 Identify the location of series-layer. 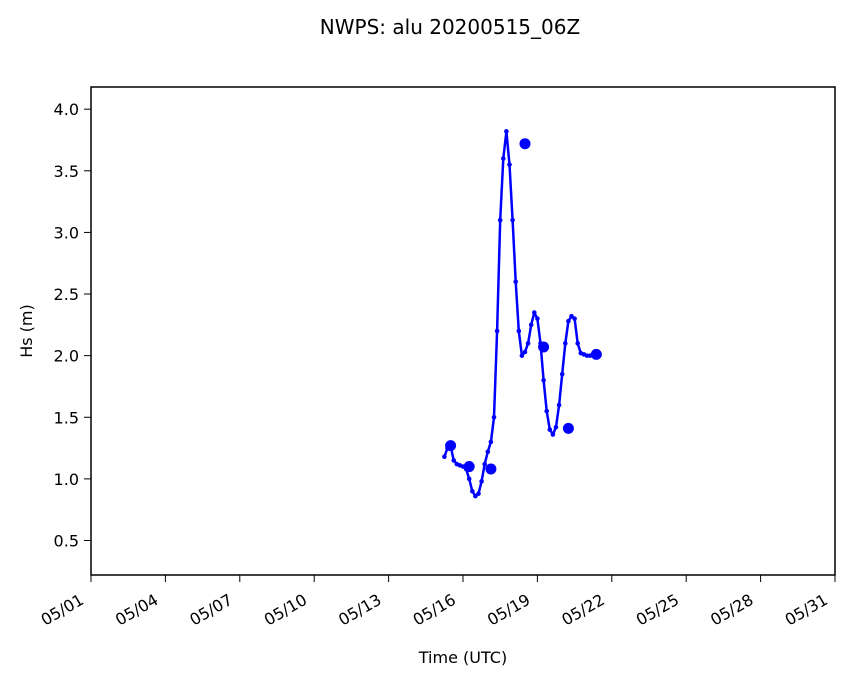
(522, 314).